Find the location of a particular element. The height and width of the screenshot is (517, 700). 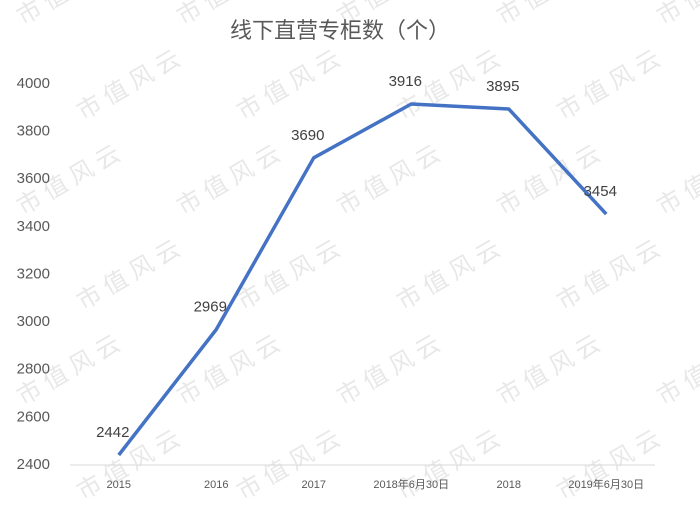

y-tick-label: 3200 is located at coordinates (33, 273).